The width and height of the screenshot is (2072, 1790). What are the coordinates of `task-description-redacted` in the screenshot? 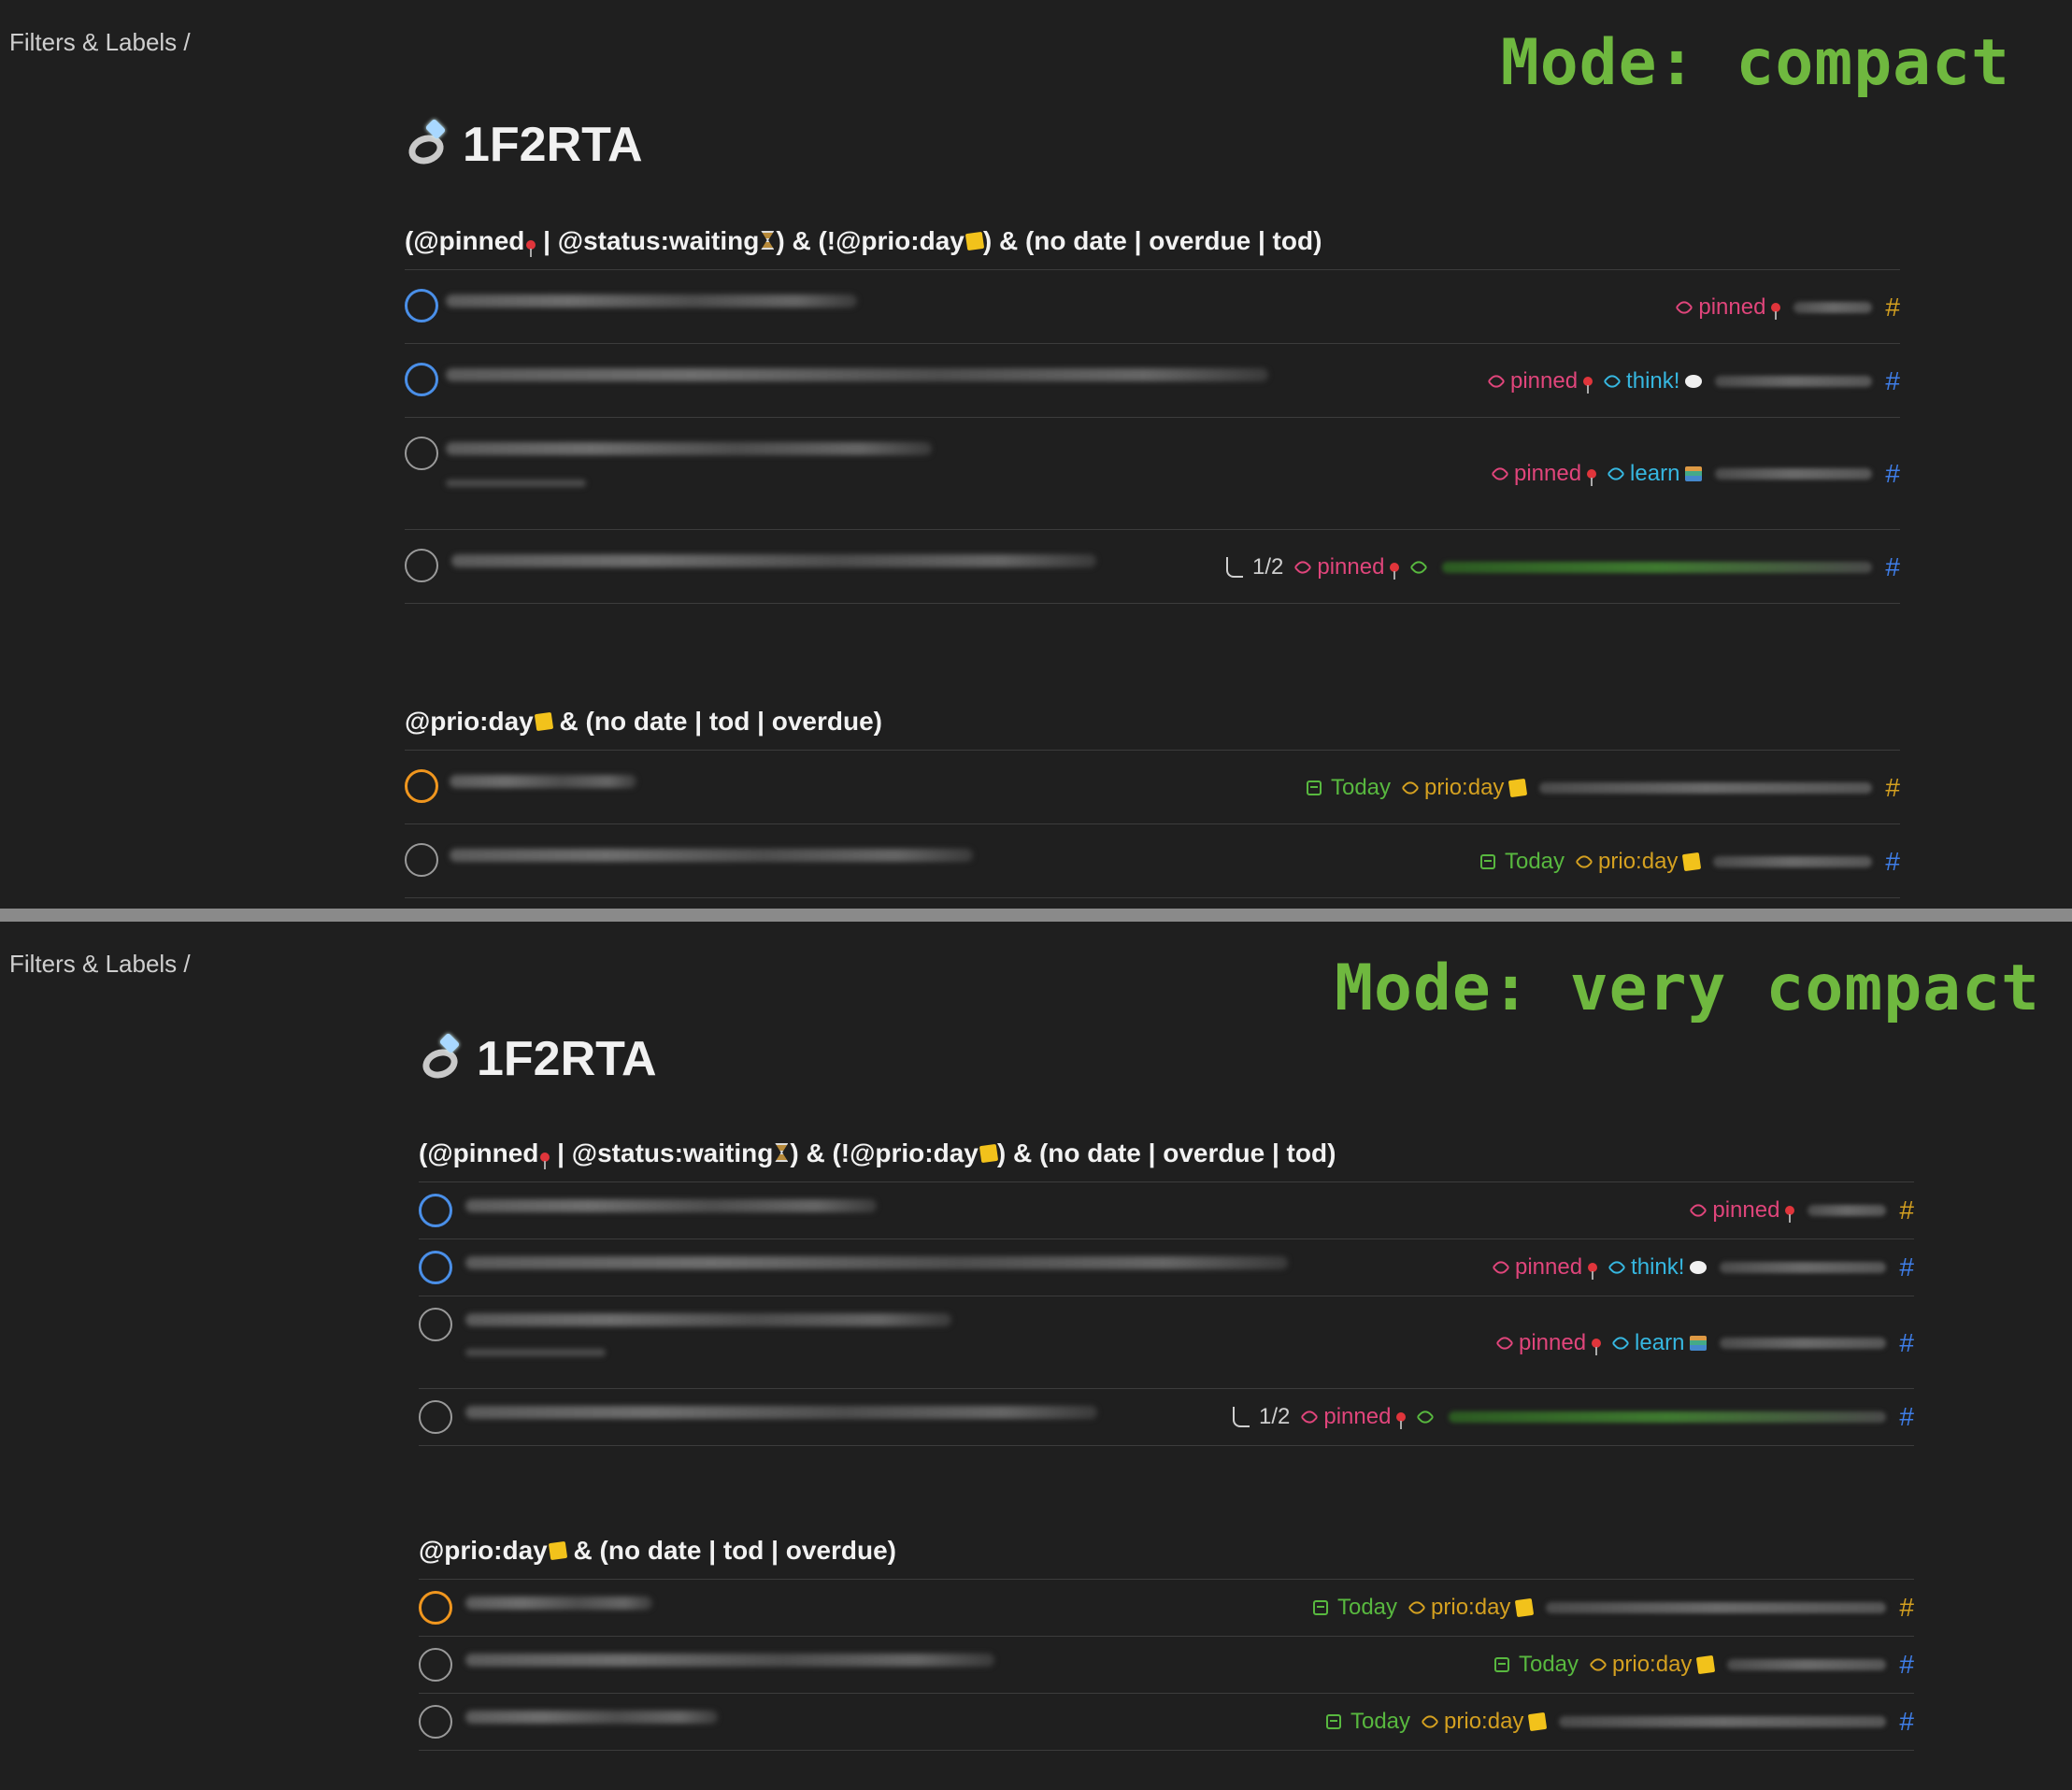 It's located at (516, 483).